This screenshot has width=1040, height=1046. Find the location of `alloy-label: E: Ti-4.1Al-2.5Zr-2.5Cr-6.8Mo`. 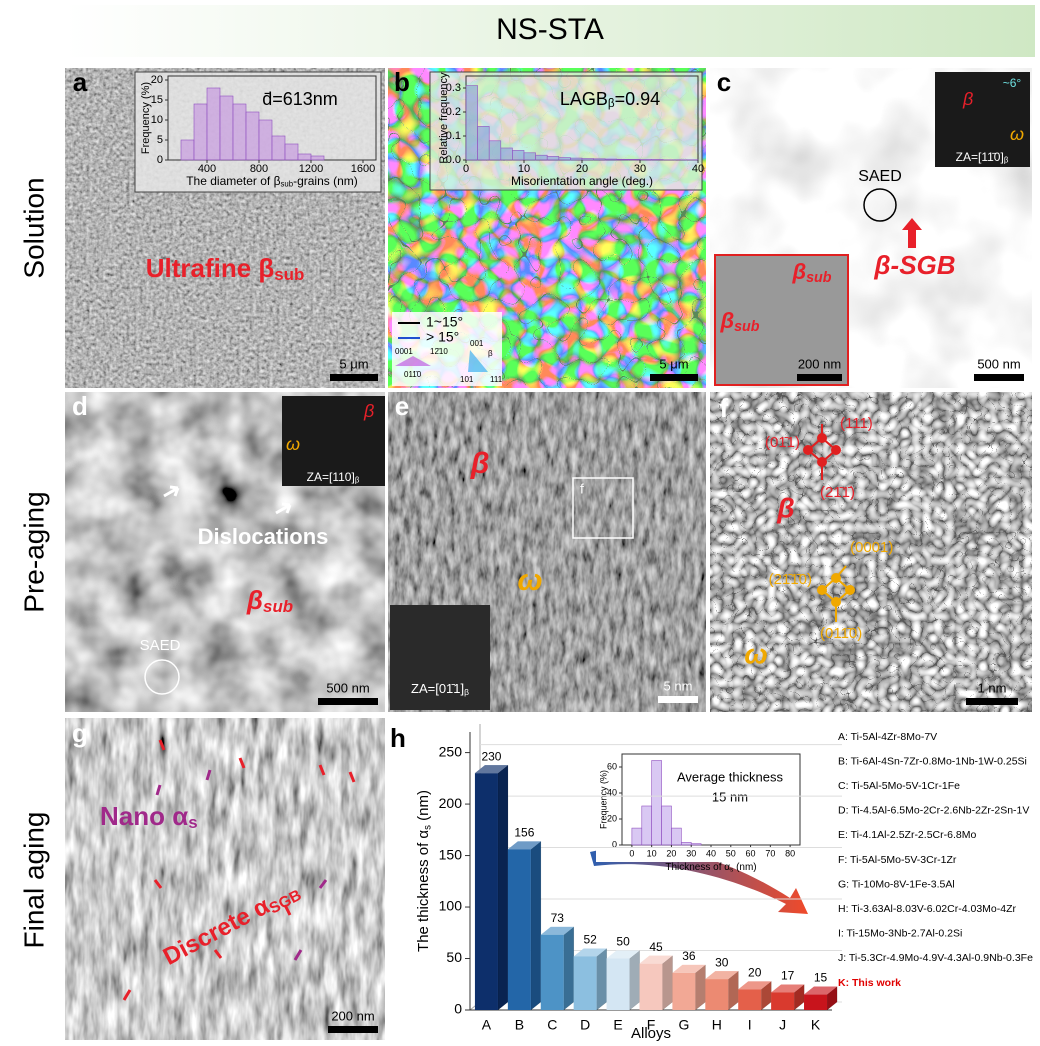

alloy-label: E: Ti-4.1Al-2.5Zr-2.5Cr-6.8Mo is located at coordinates (907, 835).